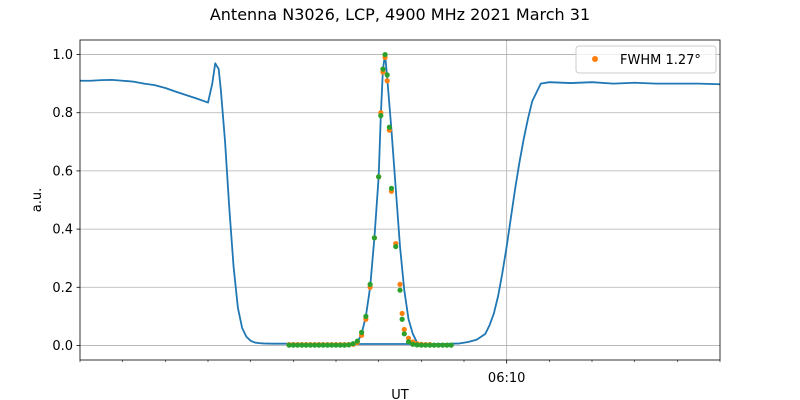 The width and height of the screenshot is (800, 400). What do you see at coordinates (62, 346) in the screenshot?
I see `y-tick-label: 0.0` at bounding box center [62, 346].